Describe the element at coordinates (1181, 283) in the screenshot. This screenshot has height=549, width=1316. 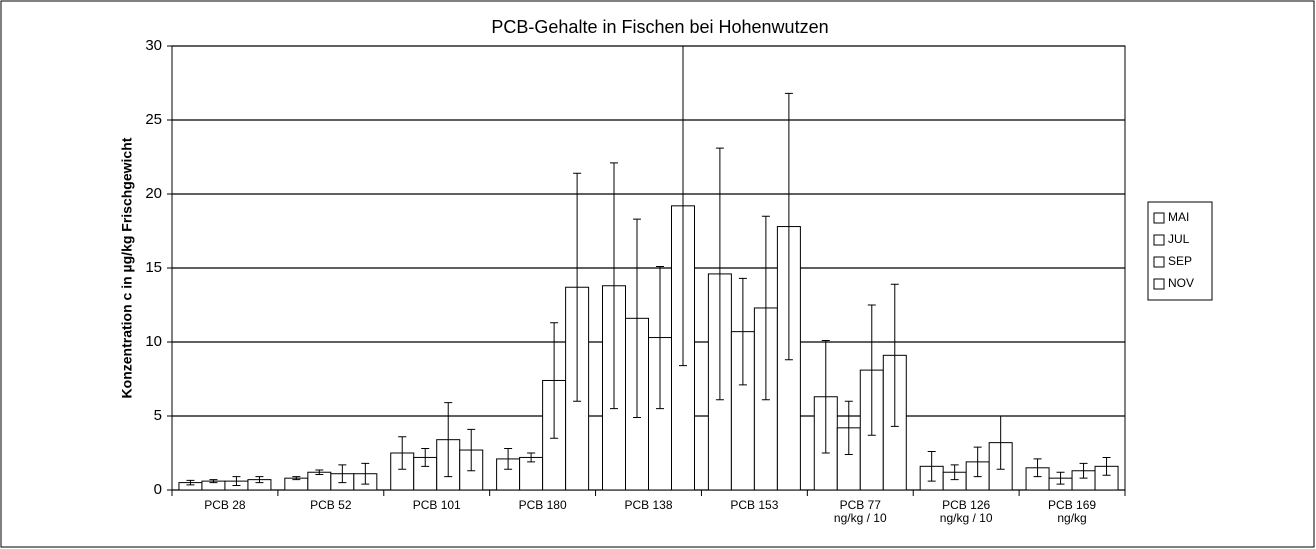
I see `legend-label: NOV` at that location.